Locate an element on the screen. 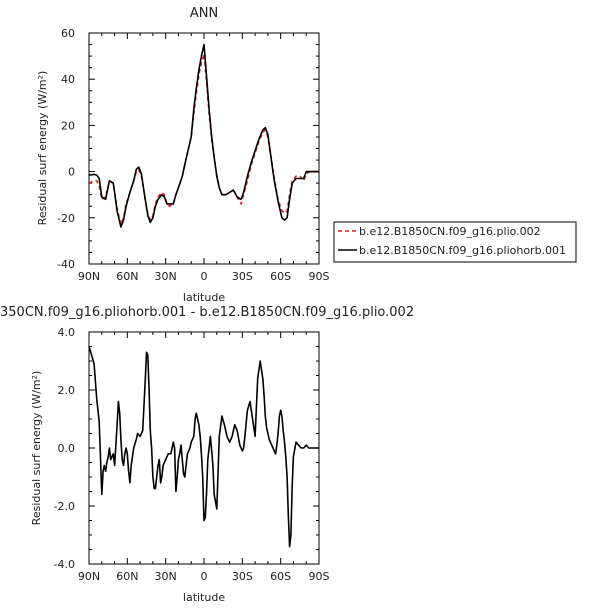 The height and width of the screenshot is (609, 610). bottom-x-axis-label: latitude is located at coordinates (204, 597).